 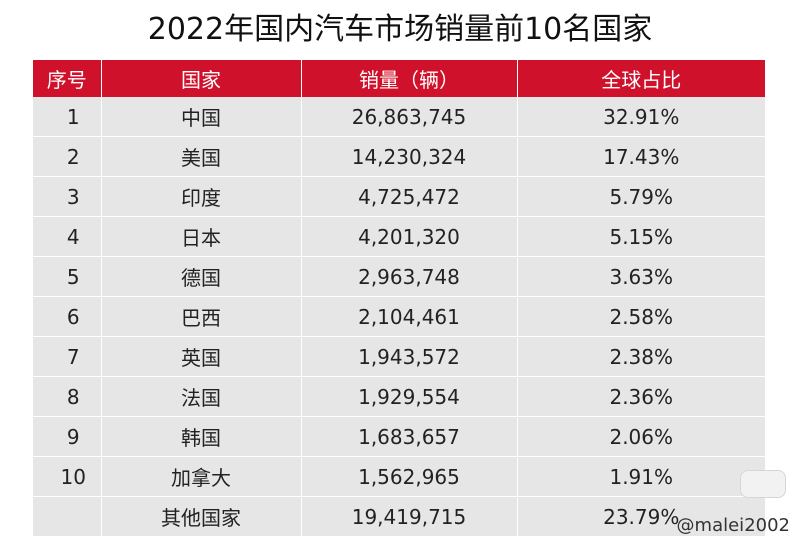 I want to click on cell-rank: 8, so click(x=67, y=396).